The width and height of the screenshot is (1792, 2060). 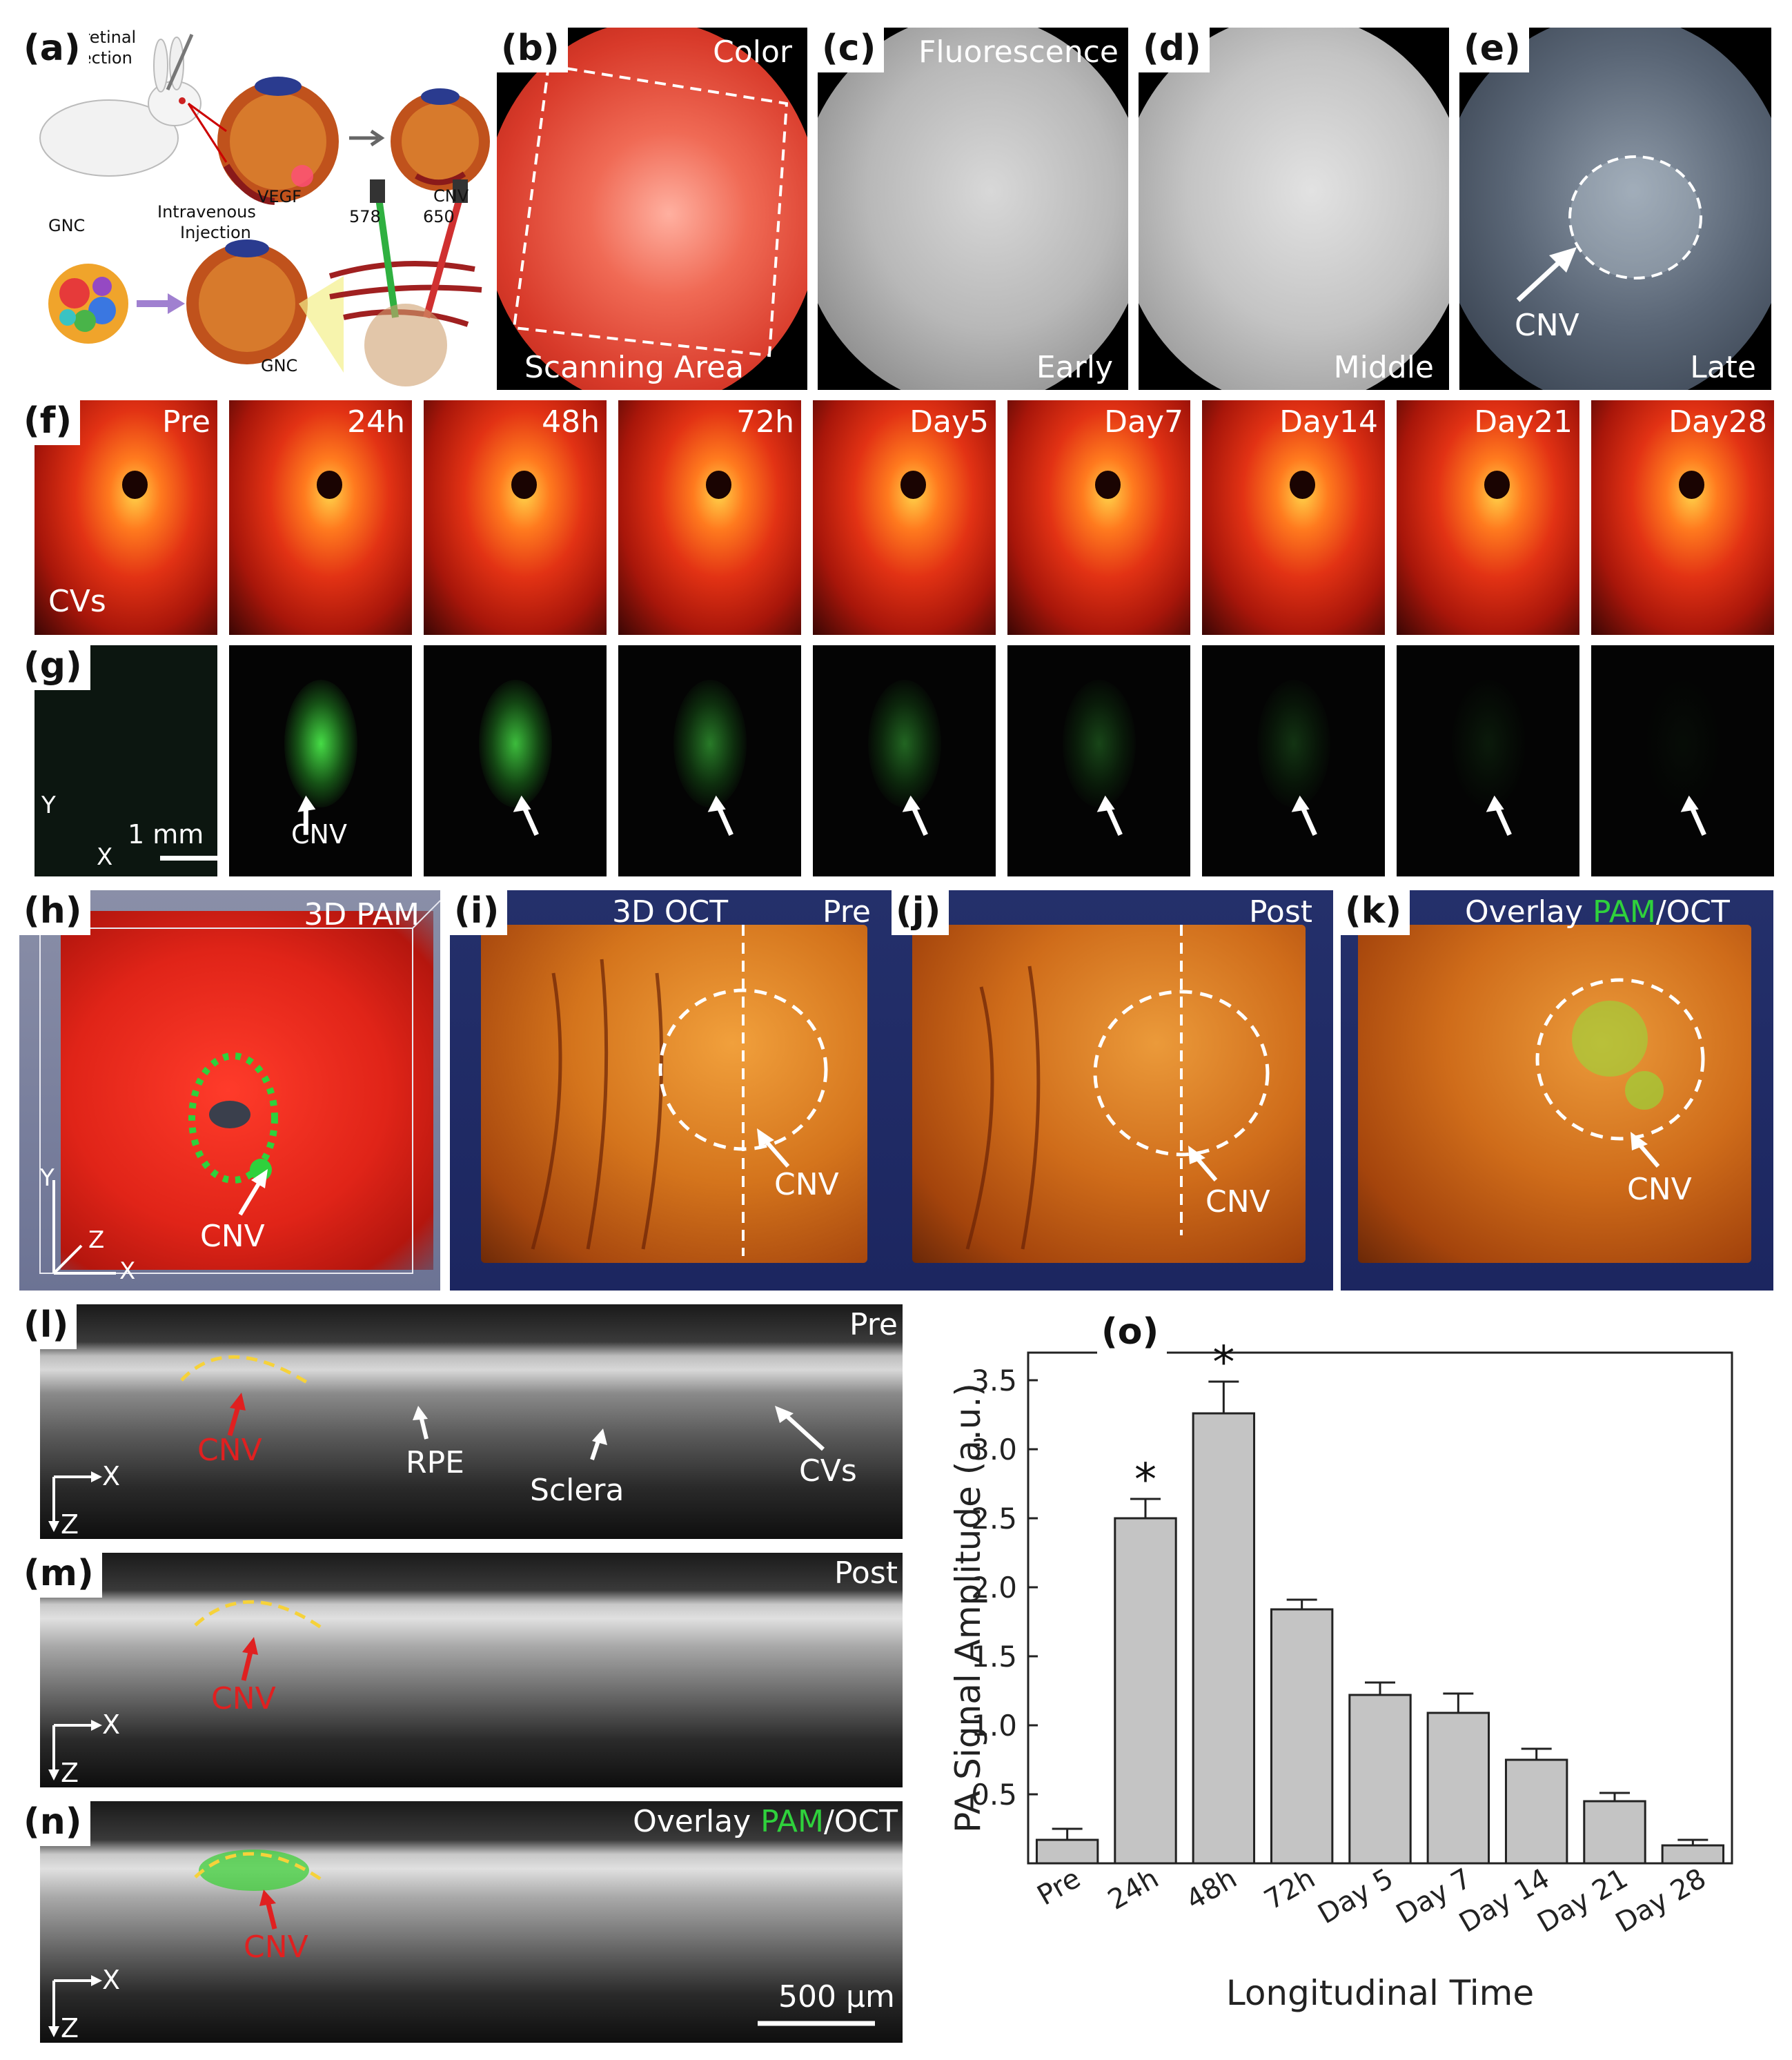 What do you see at coordinates (54, 1824) in the screenshot?
I see `panel-label-n: (n)` at bounding box center [54, 1824].